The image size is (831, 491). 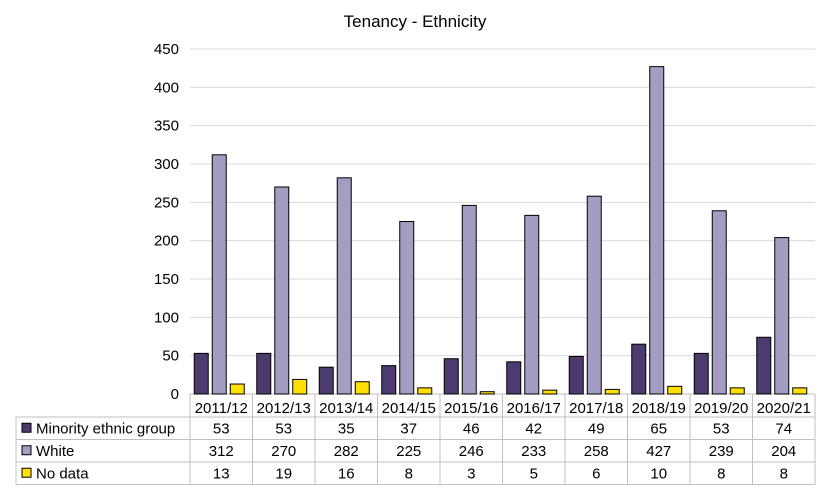 What do you see at coordinates (170, 356) in the screenshot?
I see `y-tick-label: 50` at bounding box center [170, 356].